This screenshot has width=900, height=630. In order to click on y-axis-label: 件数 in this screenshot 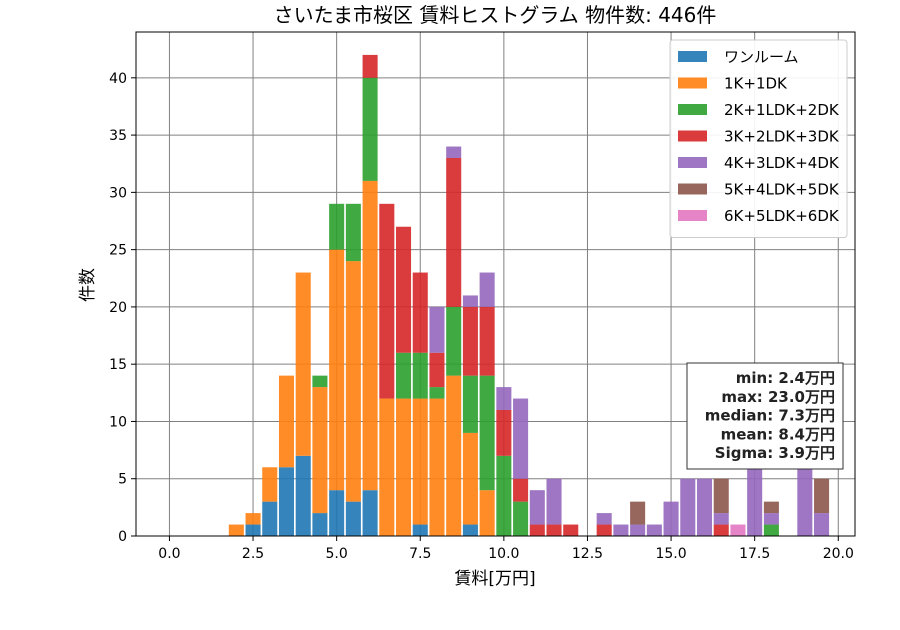, I will do `click(88, 285)`.